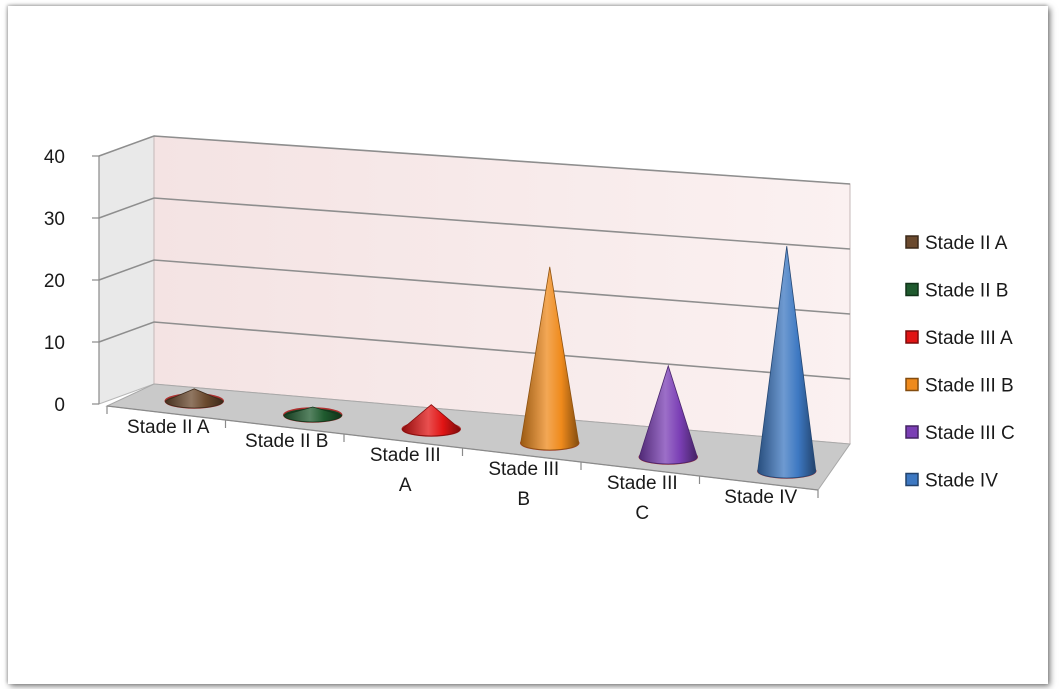 Image resolution: width=1062 pixels, height=689 pixels. Describe the element at coordinates (966, 243) in the screenshot. I see `legend-label: Stade II A` at that location.